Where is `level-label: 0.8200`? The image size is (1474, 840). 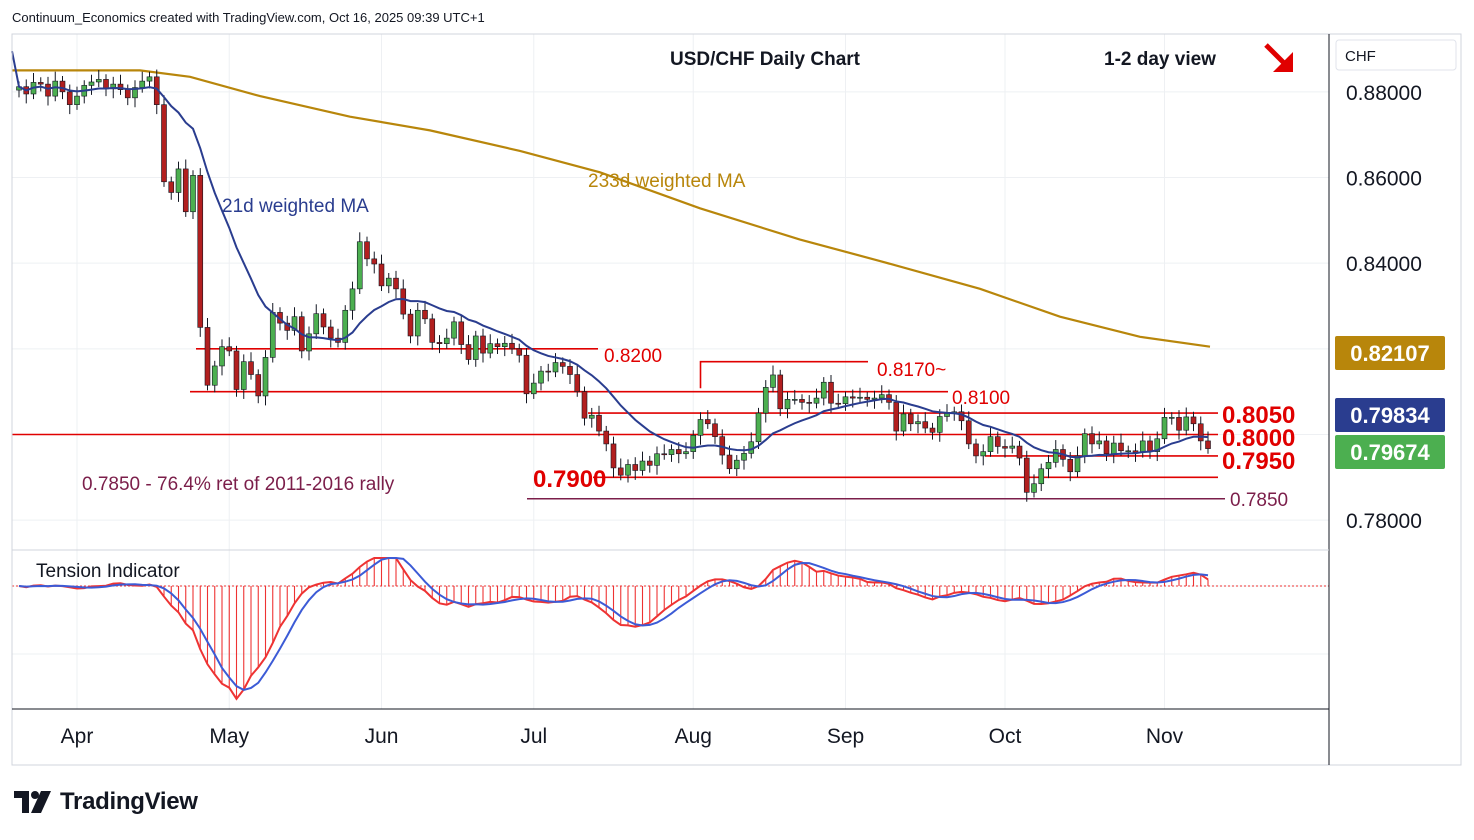 level-label: 0.8200 is located at coordinates (633, 356).